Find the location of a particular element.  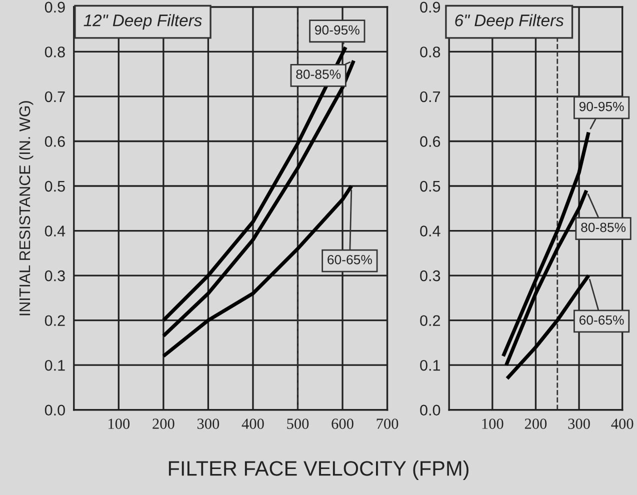

x-tick-label: 600 is located at coordinates (343, 423).